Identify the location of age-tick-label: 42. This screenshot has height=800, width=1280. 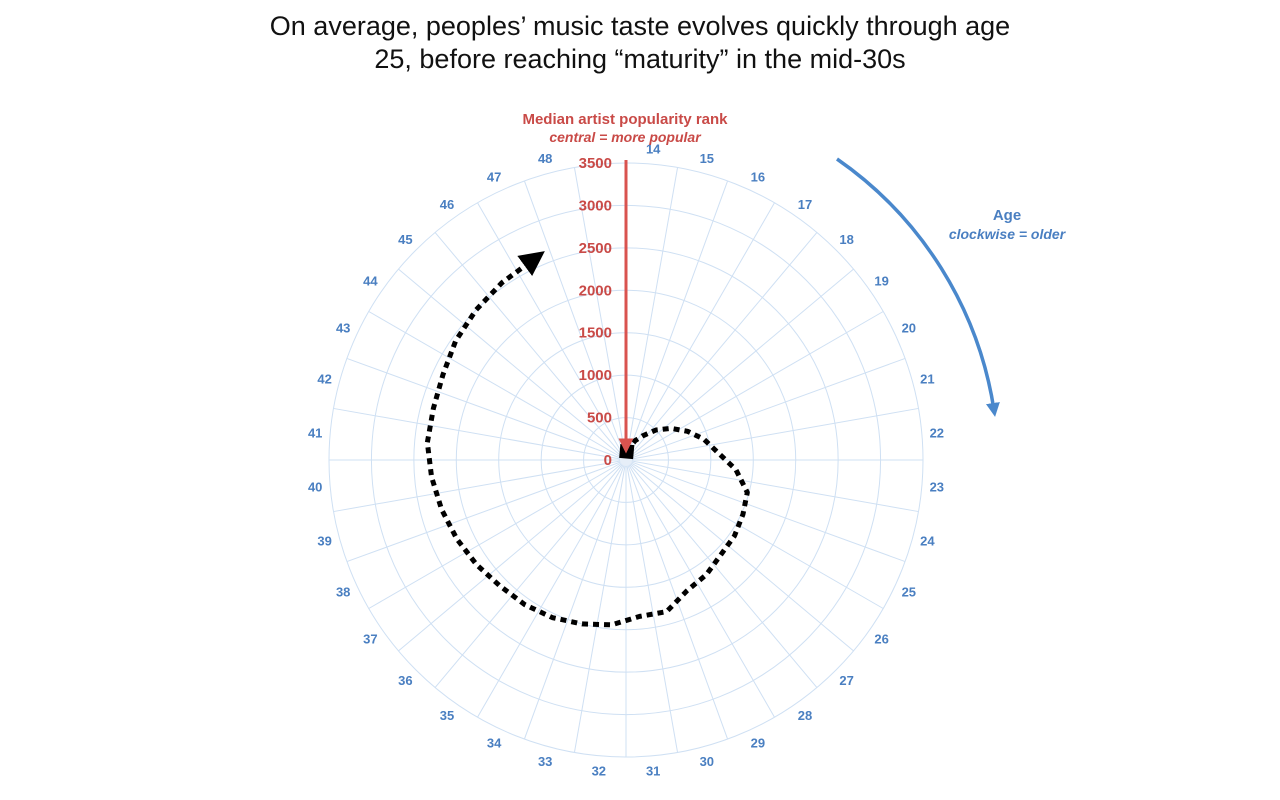
(324, 379).